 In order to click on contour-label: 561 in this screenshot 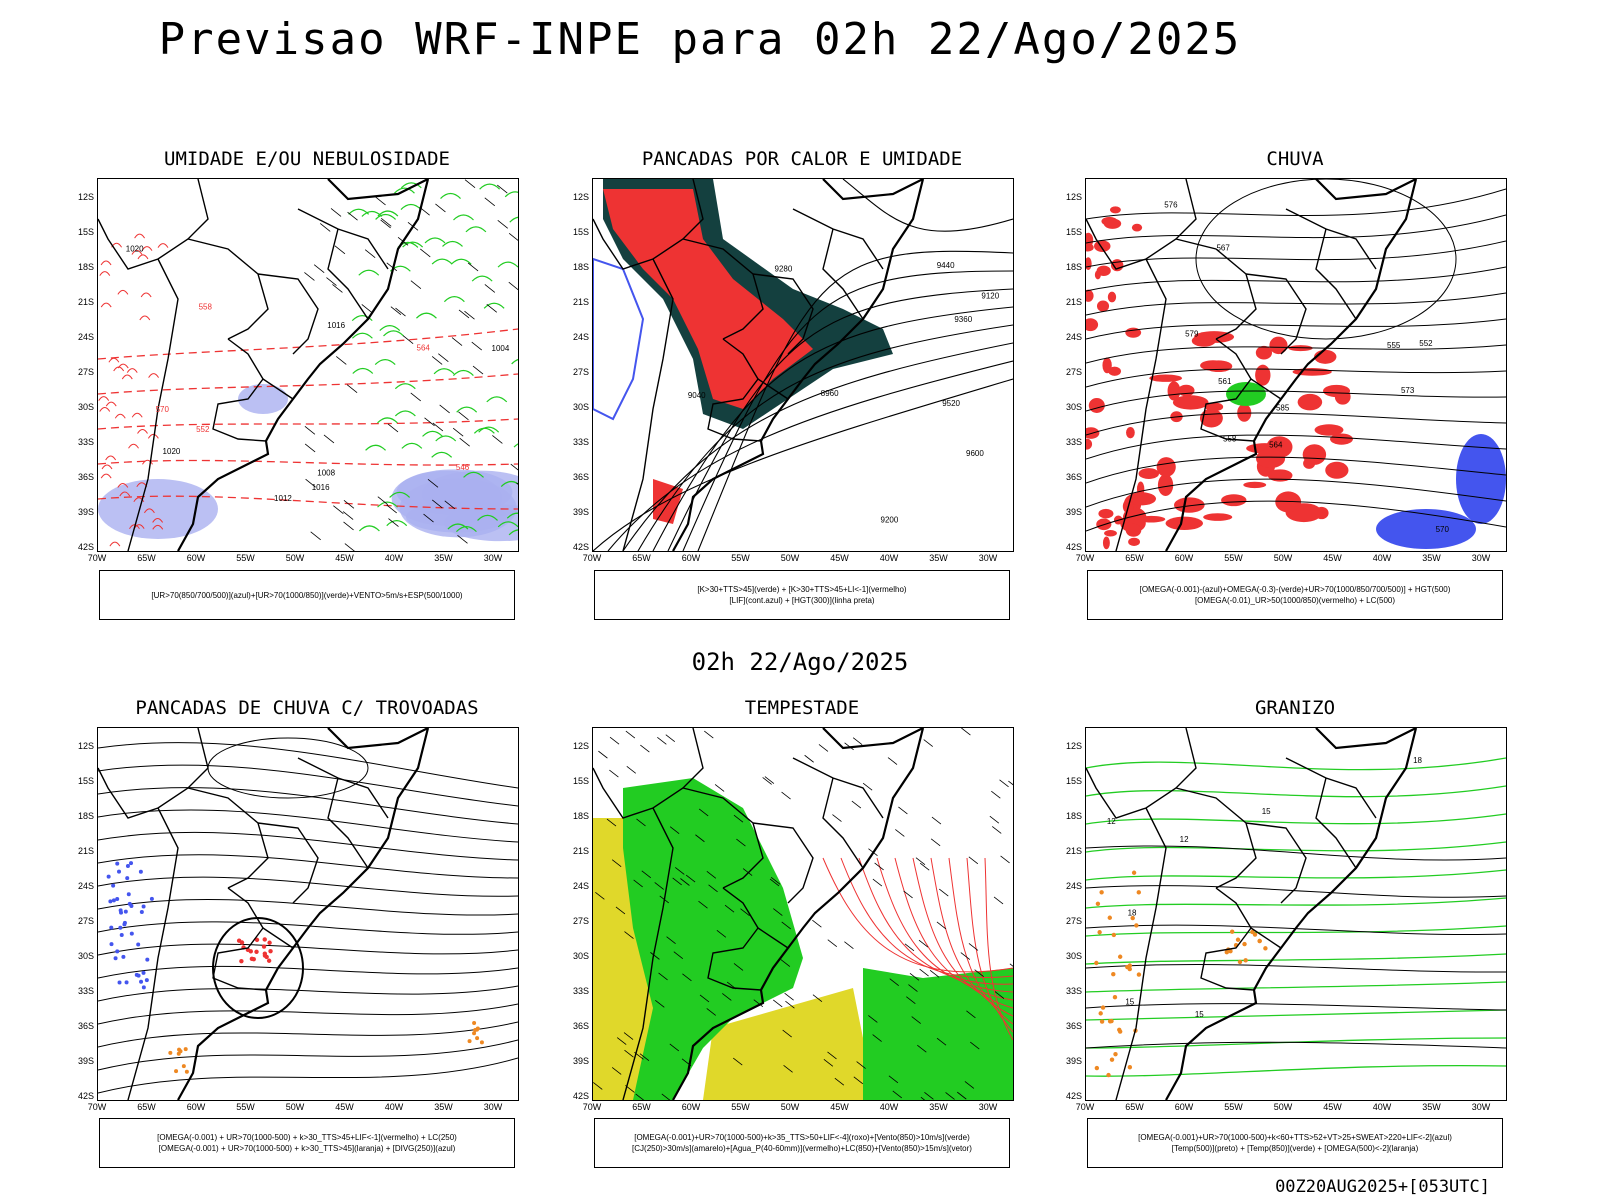, I will do `click(1225, 381)`.